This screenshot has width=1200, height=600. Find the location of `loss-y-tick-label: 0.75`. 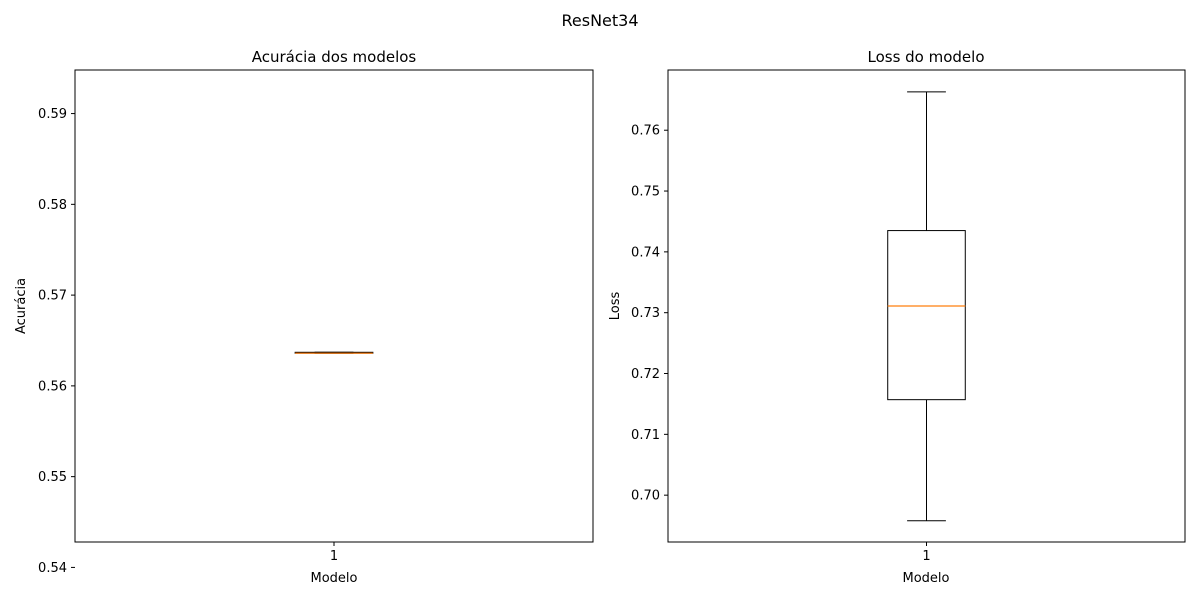

loss-y-tick-label: 0.75 is located at coordinates (645, 192).